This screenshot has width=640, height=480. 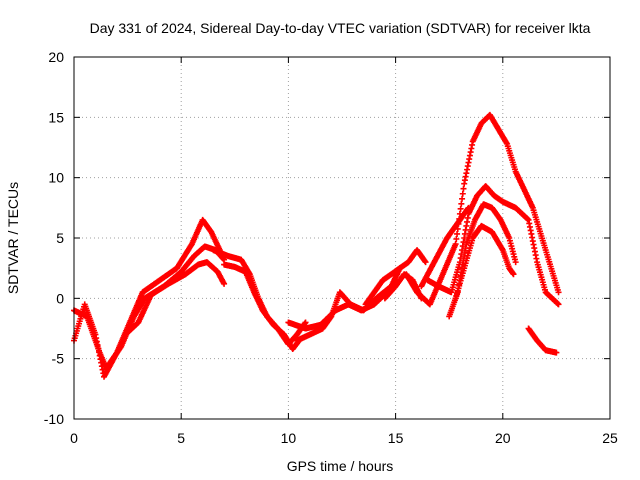 I want to click on y-tick-label: 5, so click(x=60, y=238).